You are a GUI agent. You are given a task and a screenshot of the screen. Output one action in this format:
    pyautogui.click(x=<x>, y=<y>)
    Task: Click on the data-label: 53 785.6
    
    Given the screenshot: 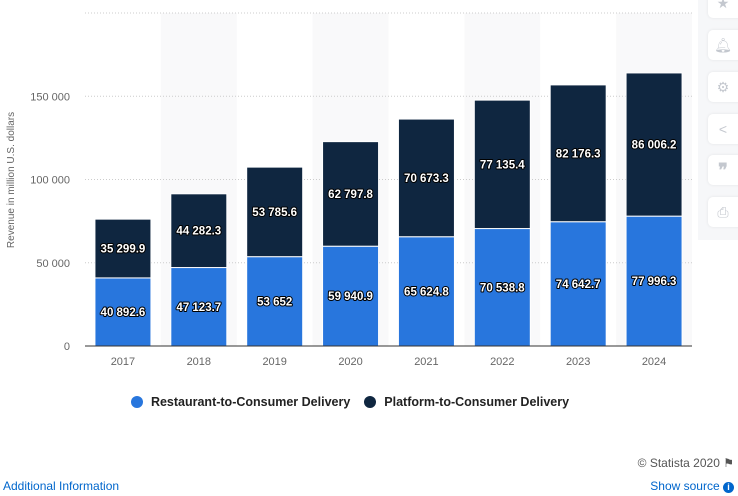 What is the action you would take?
    pyautogui.click(x=274, y=213)
    